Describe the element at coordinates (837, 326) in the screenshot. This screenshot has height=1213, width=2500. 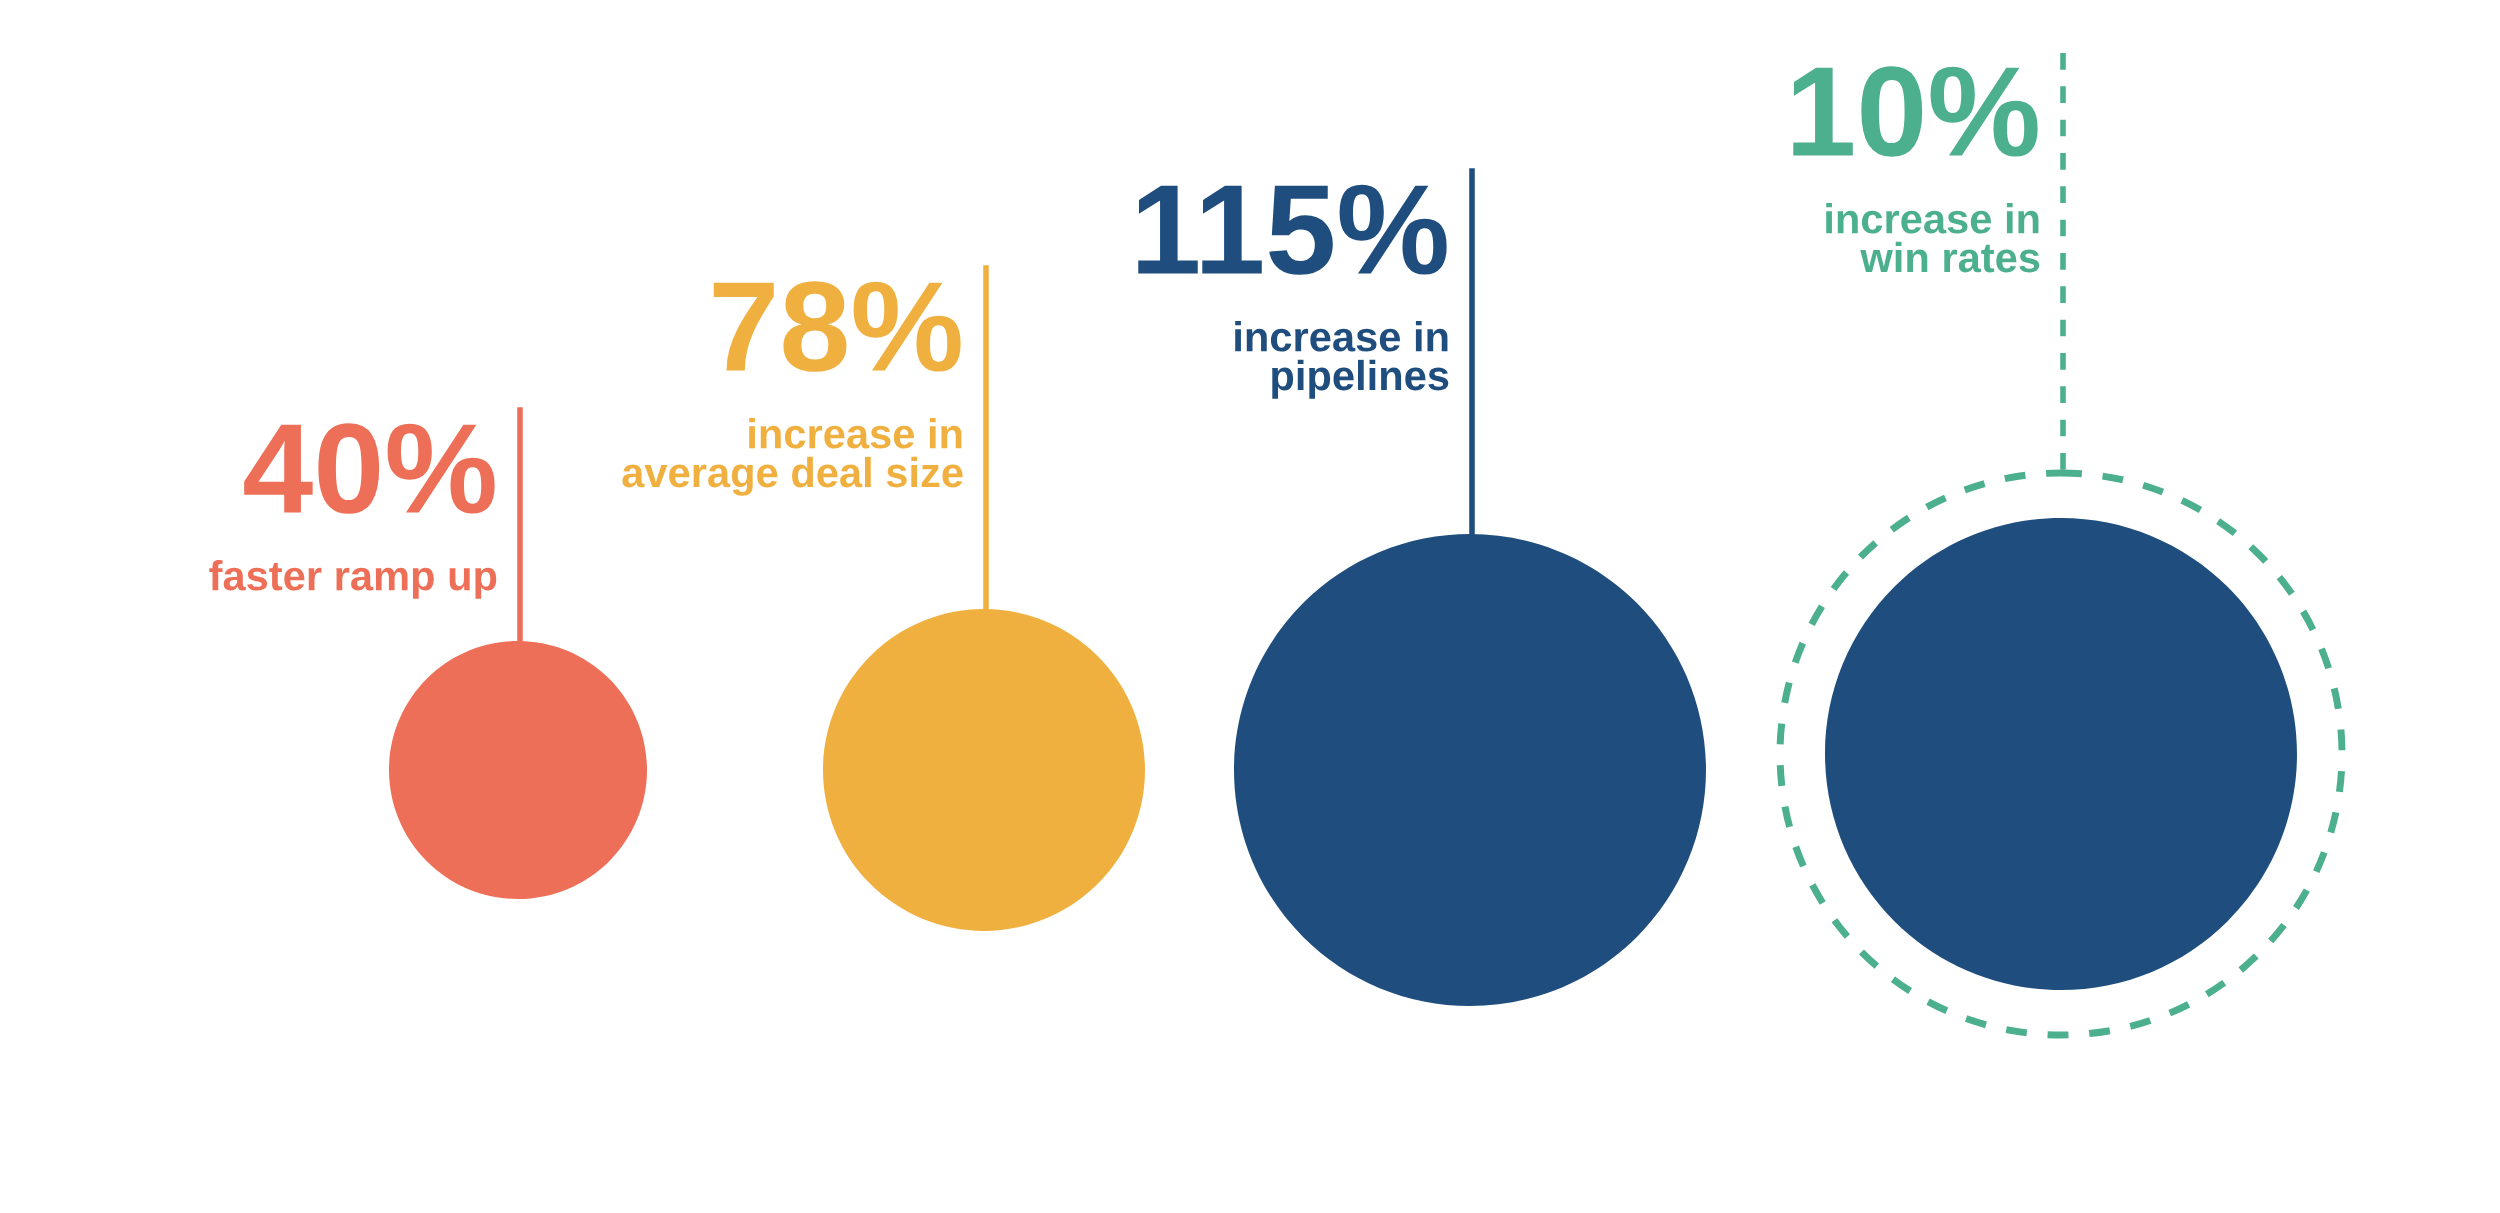
I see `data-label: 78%` at that location.